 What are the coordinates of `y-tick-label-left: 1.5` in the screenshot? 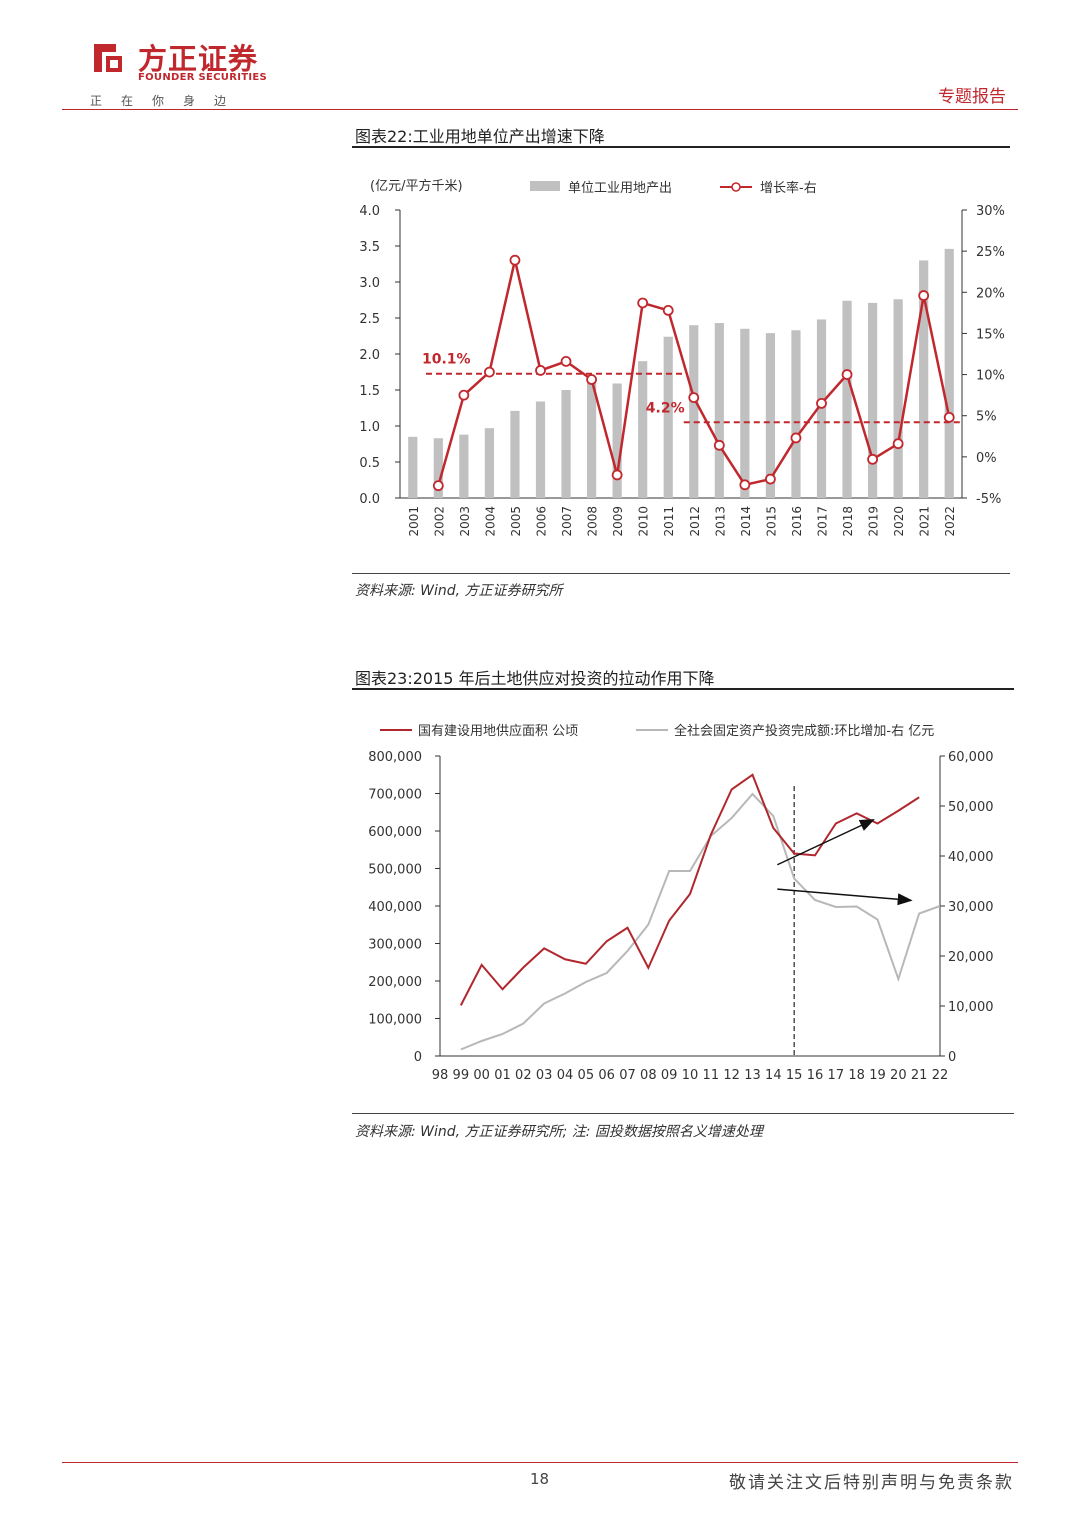 It's located at (369, 391).